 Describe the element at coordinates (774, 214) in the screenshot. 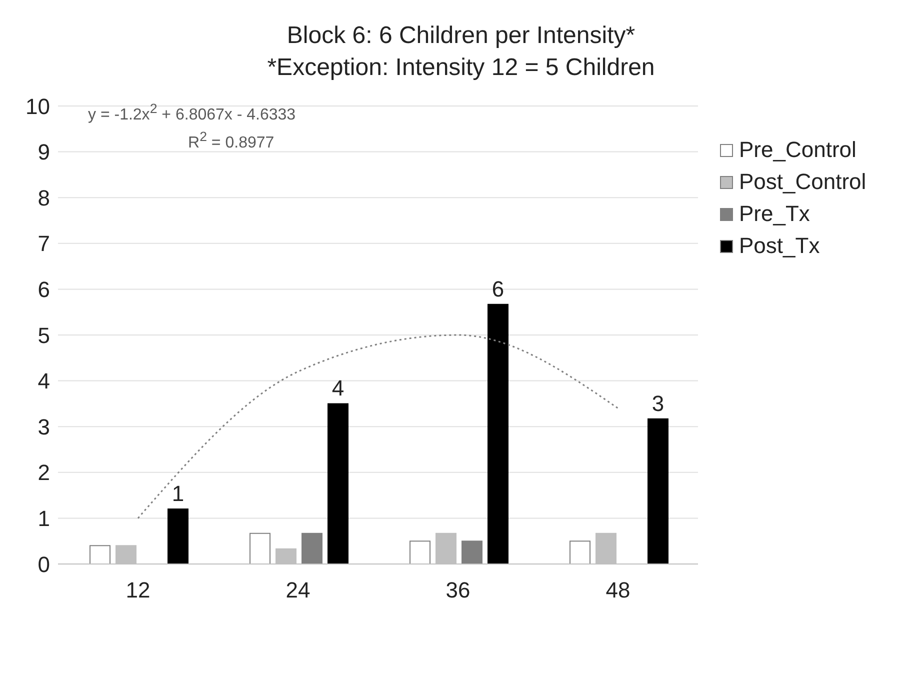

I see `legend-label: Pre_Tx` at that location.